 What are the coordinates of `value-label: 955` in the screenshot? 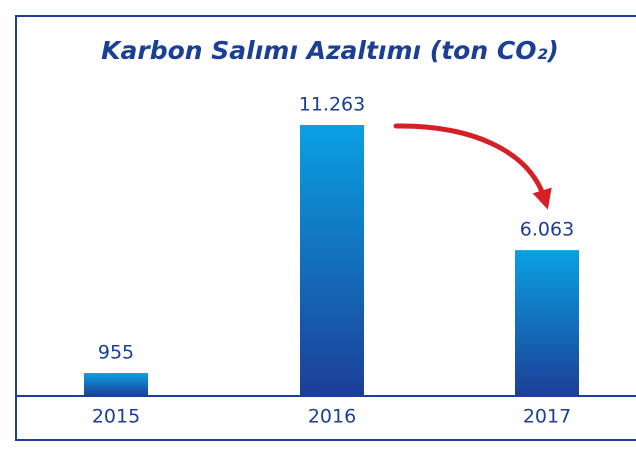 It's located at (116, 353).